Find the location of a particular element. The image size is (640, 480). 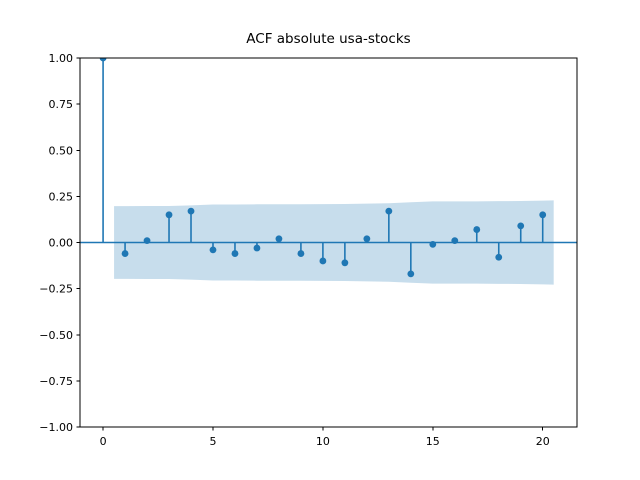

y-tick-label: 0.25 is located at coordinates (61, 196).